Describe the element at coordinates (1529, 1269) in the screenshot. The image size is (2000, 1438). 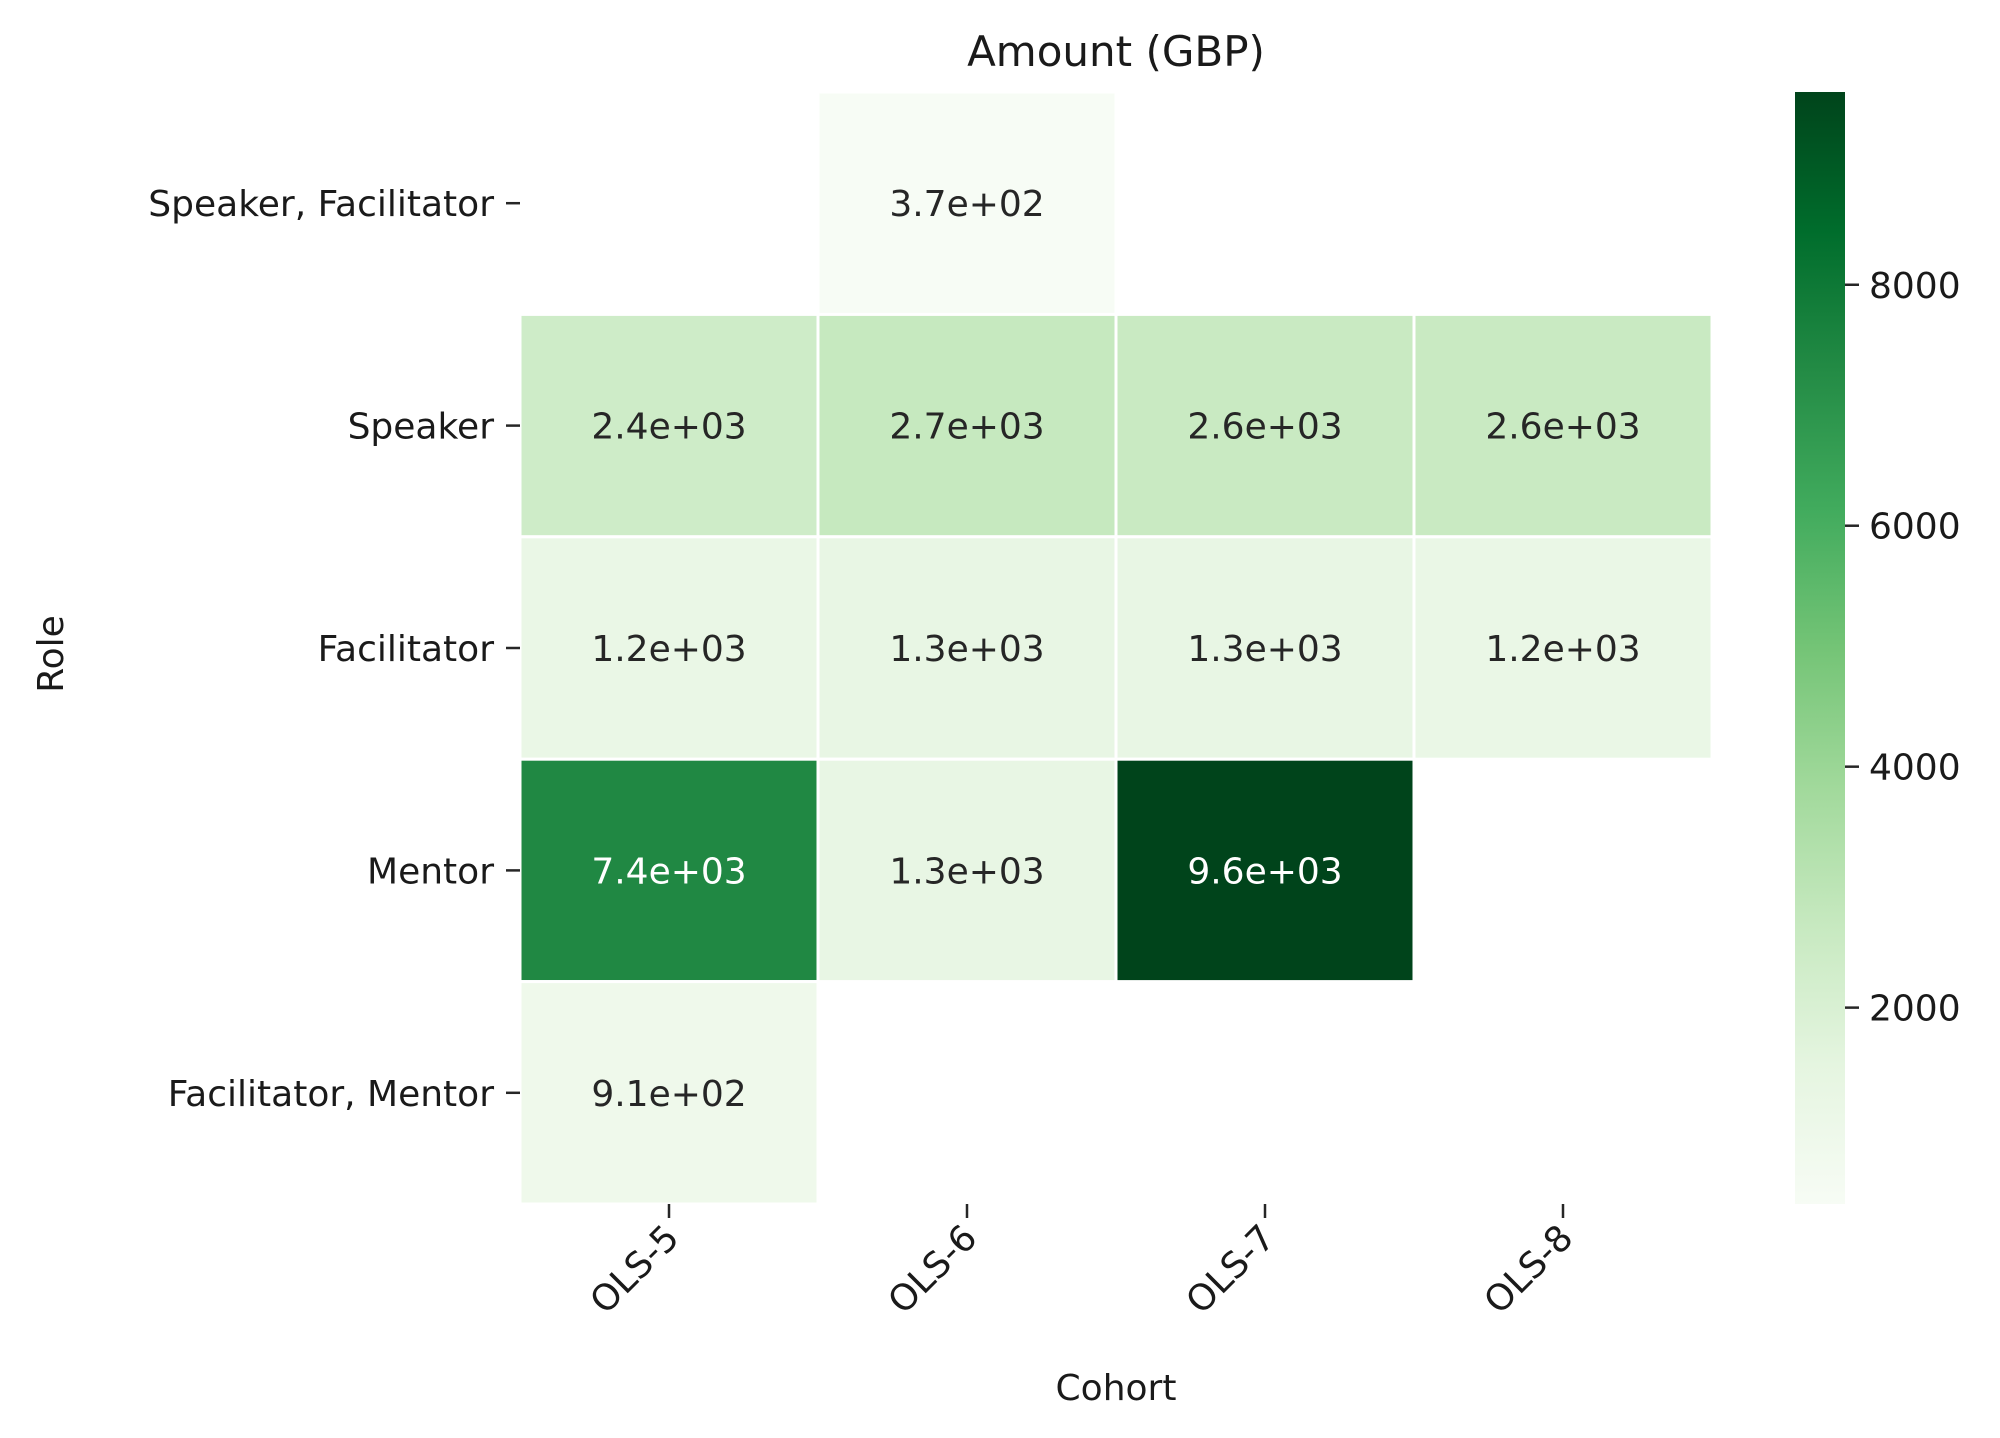
I see `x-tick-label: OLS-8` at that location.